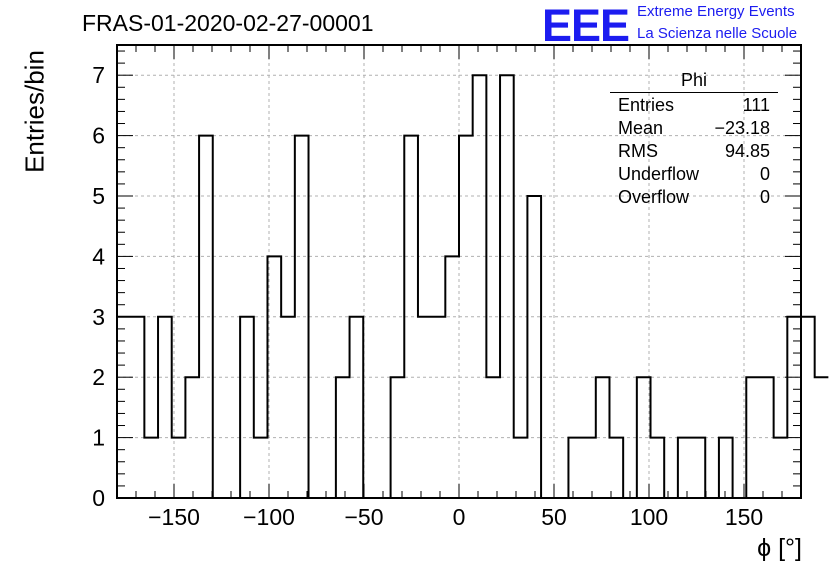 The height and width of the screenshot is (572, 836). I want to click on x-axis-label: ϕ [°], so click(779, 548).